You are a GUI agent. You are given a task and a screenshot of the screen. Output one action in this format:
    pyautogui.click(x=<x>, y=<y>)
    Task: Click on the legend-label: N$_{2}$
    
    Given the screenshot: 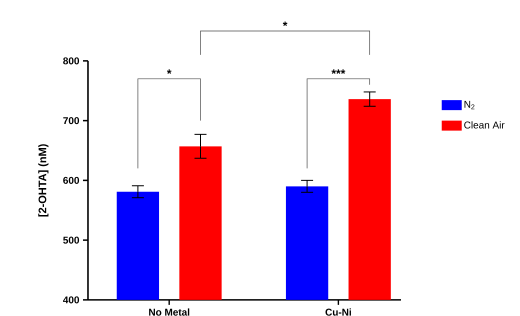 What is the action you would take?
    pyautogui.click(x=469, y=105)
    